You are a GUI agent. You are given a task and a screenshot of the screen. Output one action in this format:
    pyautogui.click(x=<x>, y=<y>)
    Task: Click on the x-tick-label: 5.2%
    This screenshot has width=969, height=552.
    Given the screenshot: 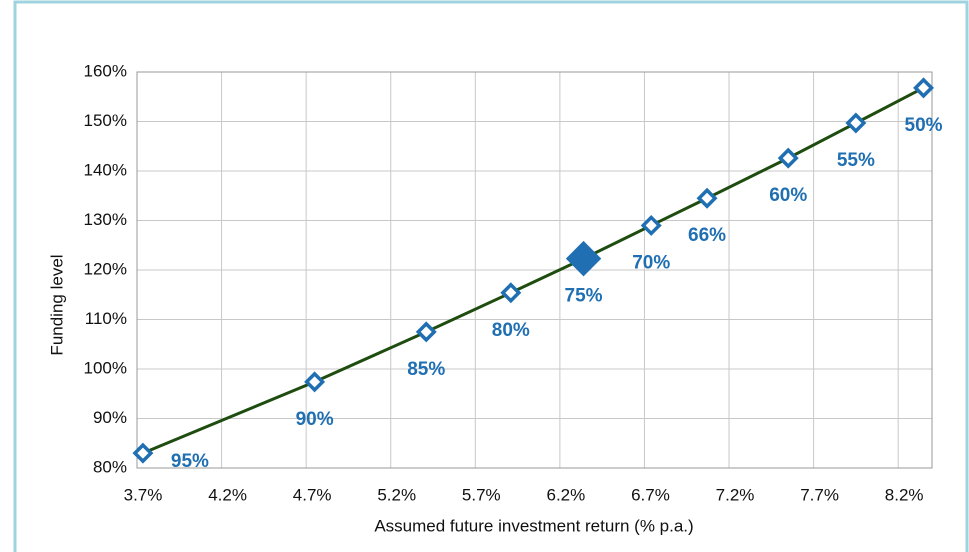 What is the action you would take?
    pyautogui.click(x=396, y=494)
    